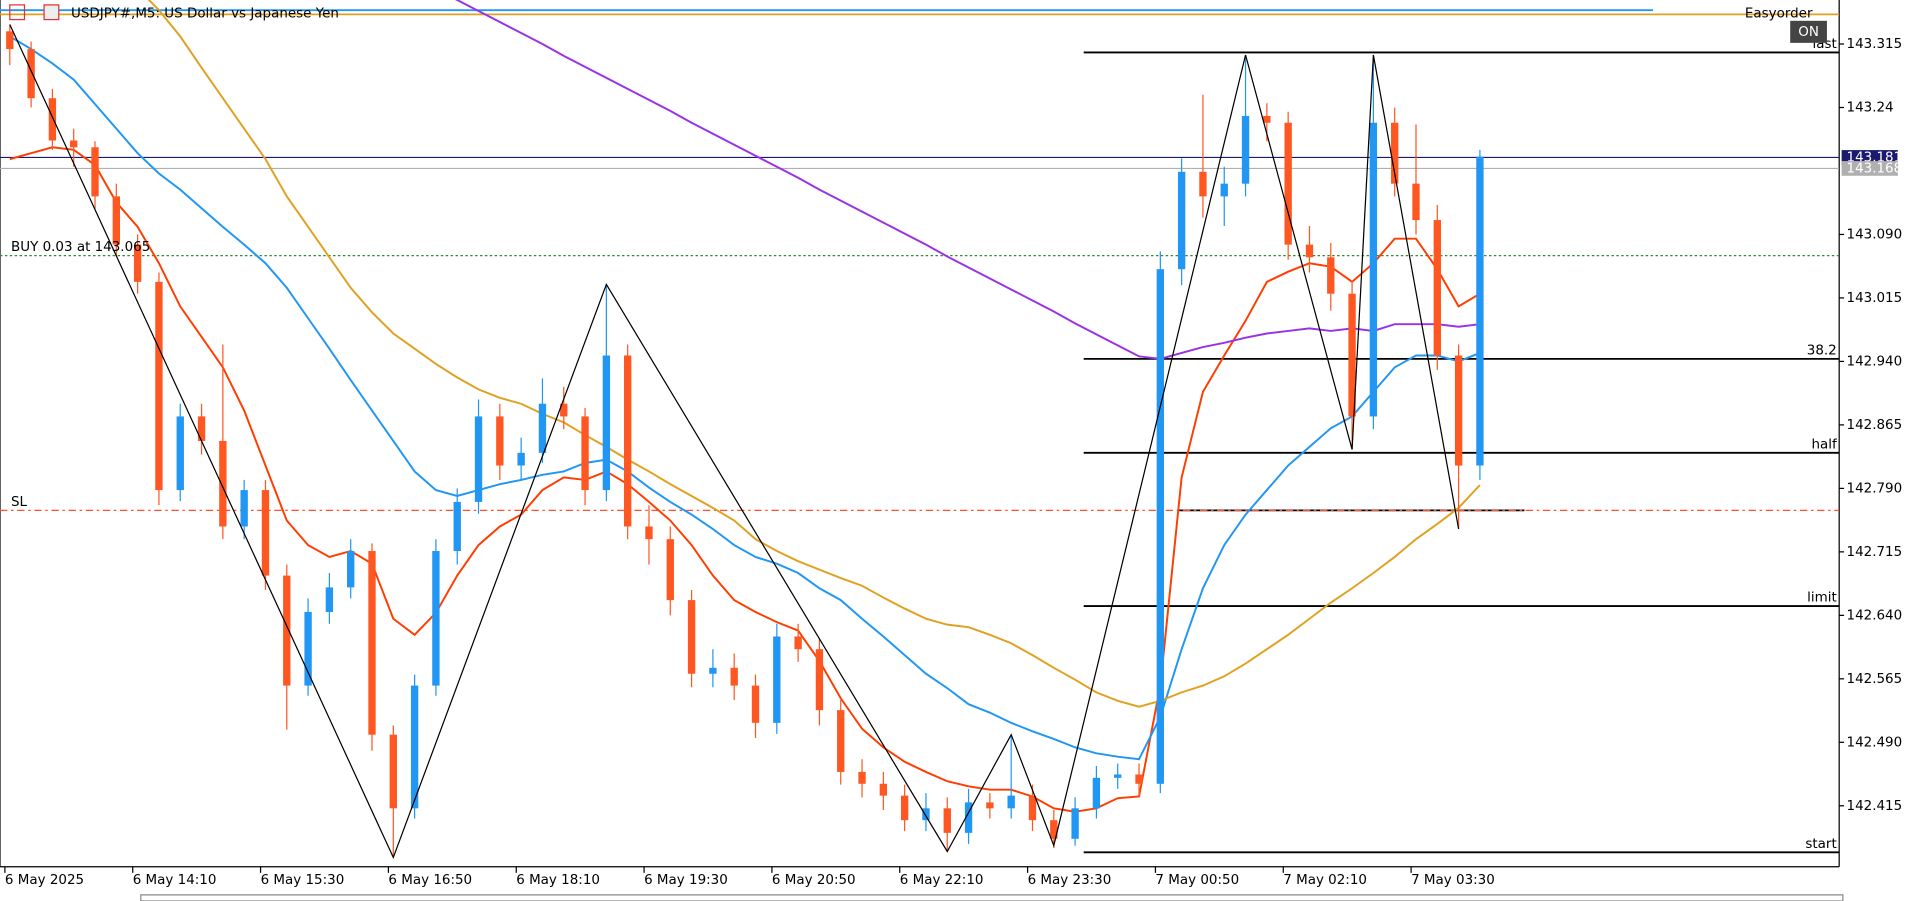 This screenshot has width=1920, height=901. Describe the element at coordinates (1875, 425) in the screenshot. I see `y-tick-label: 142.865` at that location.